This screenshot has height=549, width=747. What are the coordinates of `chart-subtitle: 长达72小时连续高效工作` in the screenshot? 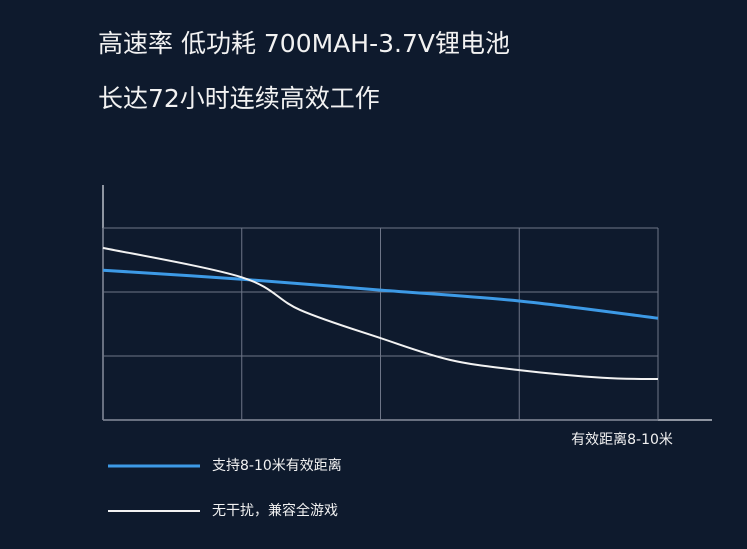 It's located at (239, 98).